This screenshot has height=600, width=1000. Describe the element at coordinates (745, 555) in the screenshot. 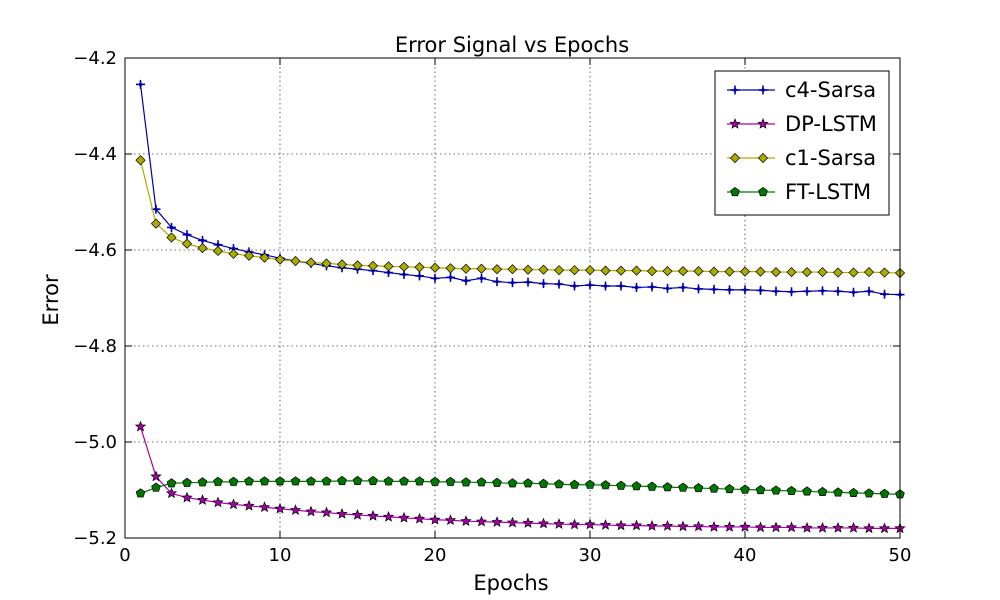

I see `x-tick-label: 40` at that location.